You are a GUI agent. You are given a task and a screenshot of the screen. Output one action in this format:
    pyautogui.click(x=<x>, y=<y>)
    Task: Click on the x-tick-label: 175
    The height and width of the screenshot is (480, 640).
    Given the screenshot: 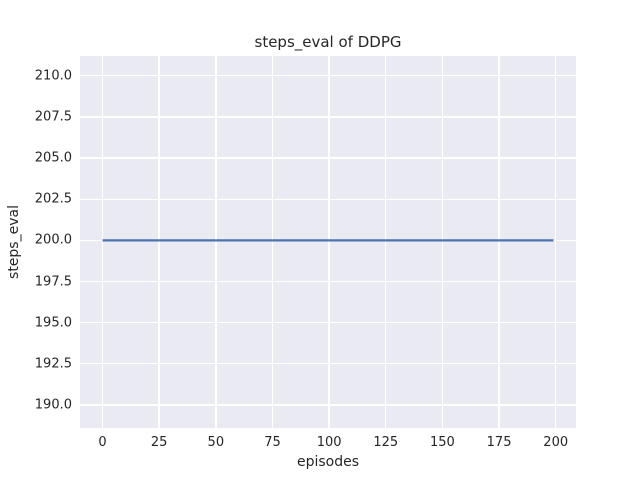 What is the action you would take?
    pyautogui.click(x=499, y=442)
    